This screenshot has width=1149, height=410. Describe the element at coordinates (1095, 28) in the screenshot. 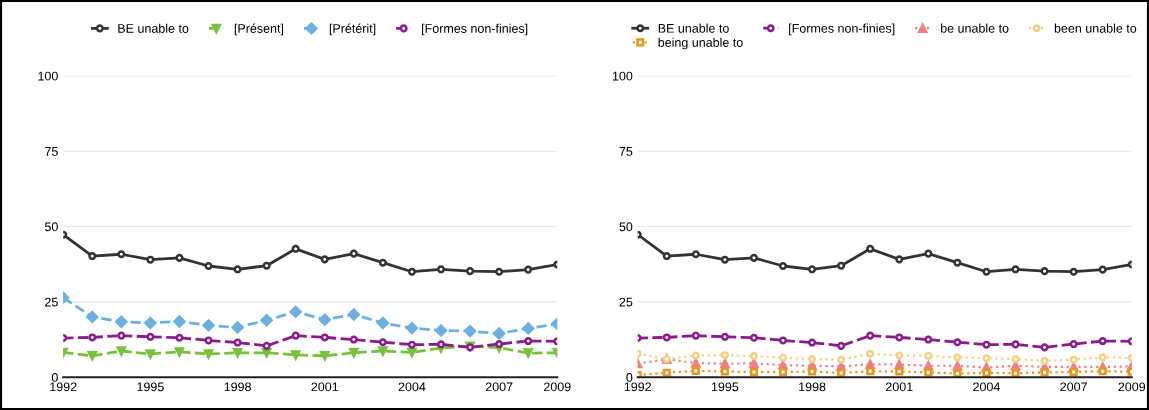

I see `legend-label: been unable to` at that location.